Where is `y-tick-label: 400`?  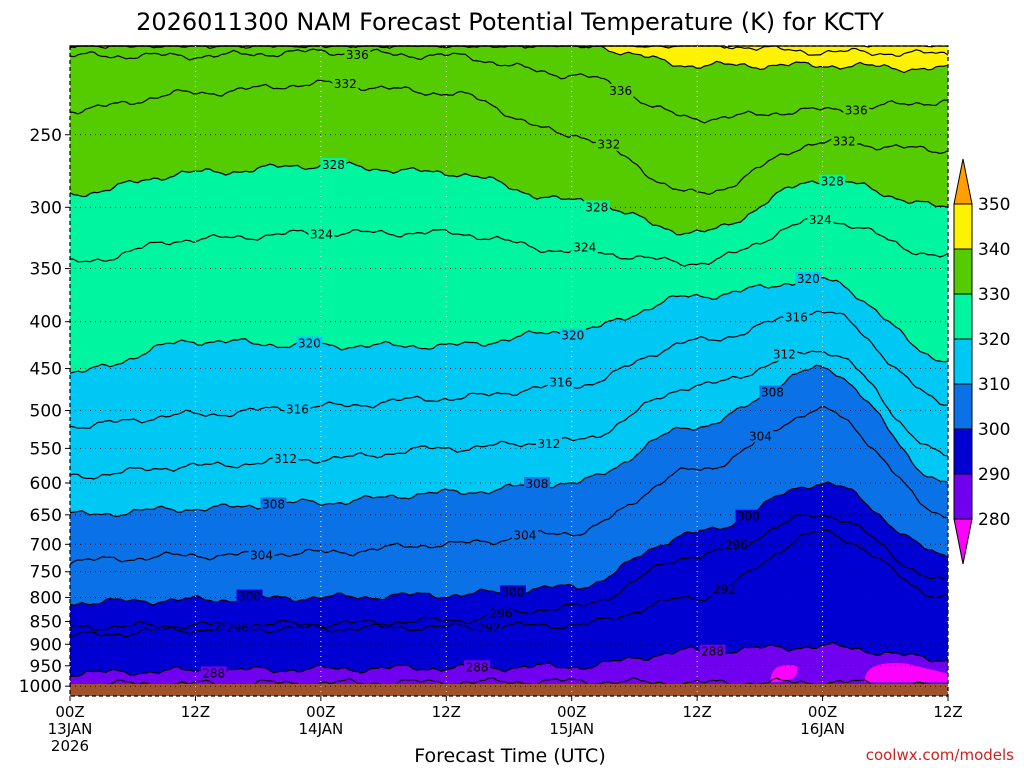
y-tick-label: 400 is located at coordinates (46, 323).